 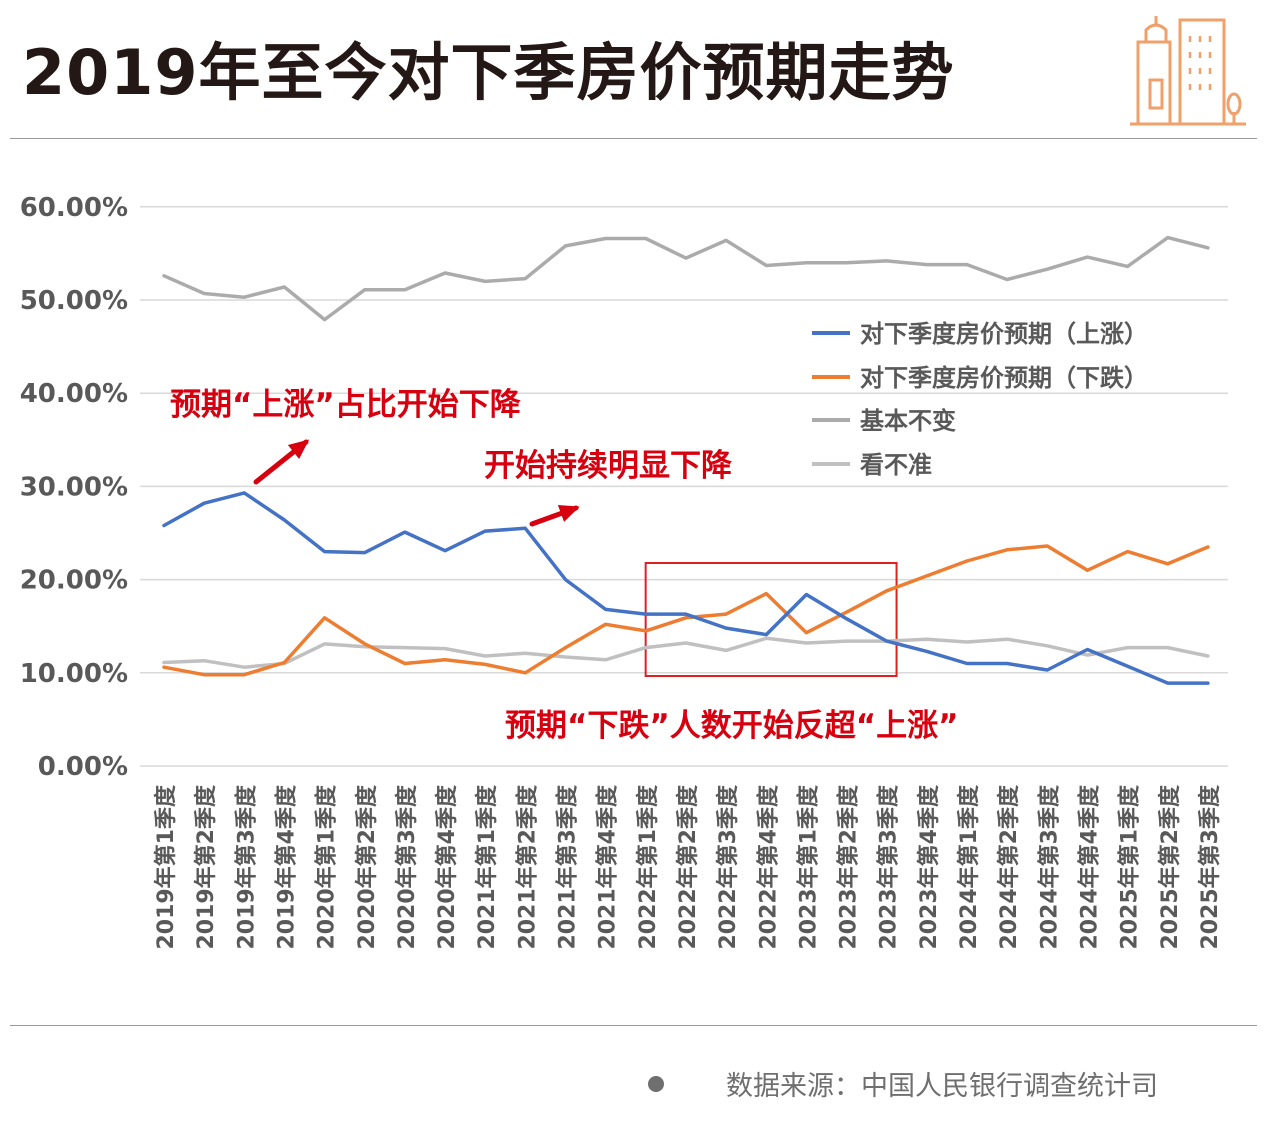 I want to click on legend-label: 基本不变, so click(x=908, y=421).